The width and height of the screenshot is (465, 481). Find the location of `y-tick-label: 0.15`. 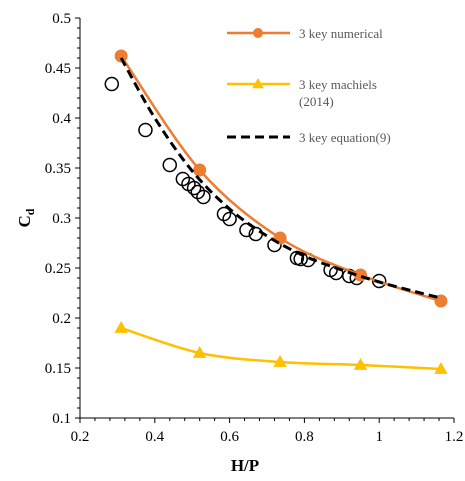

y-tick-label: 0.15 is located at coordinates (58, 369).